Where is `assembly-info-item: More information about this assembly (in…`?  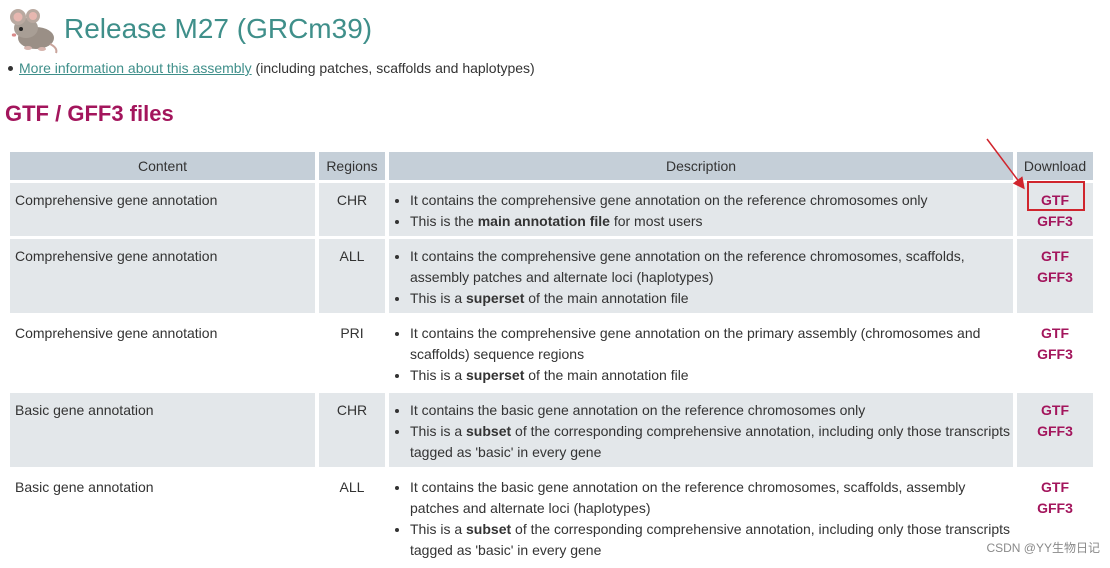
assembly-info-item: More information about this assembly (in… is located at coordinates (271, 68).